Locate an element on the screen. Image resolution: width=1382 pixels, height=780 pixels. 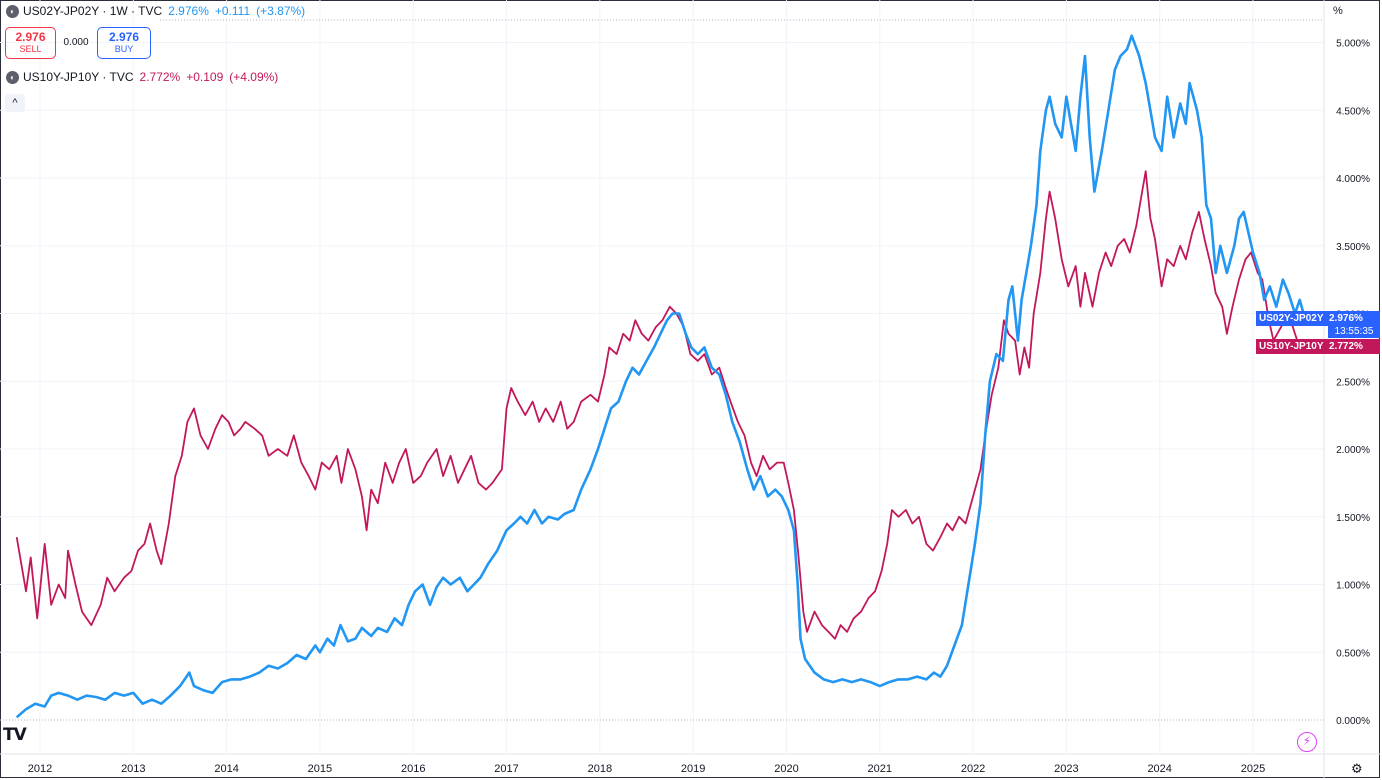
y-tick-label: 0.000% is located at coordinates (1353, 721).